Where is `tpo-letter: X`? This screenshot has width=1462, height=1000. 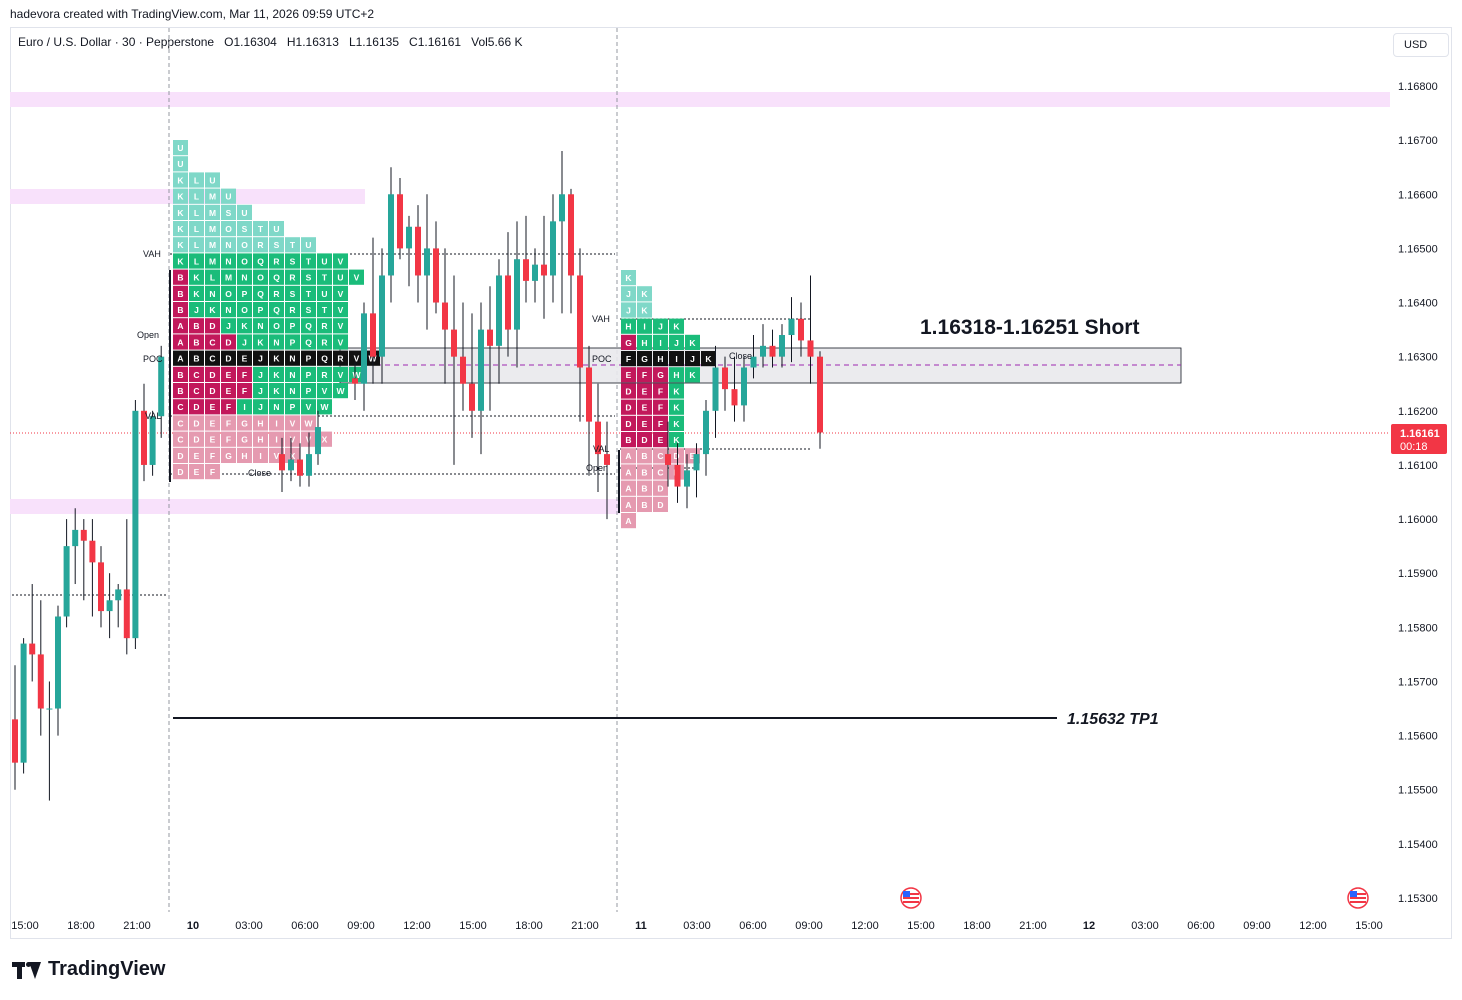 tpo-letter: X is located at coordinates (293, 456).